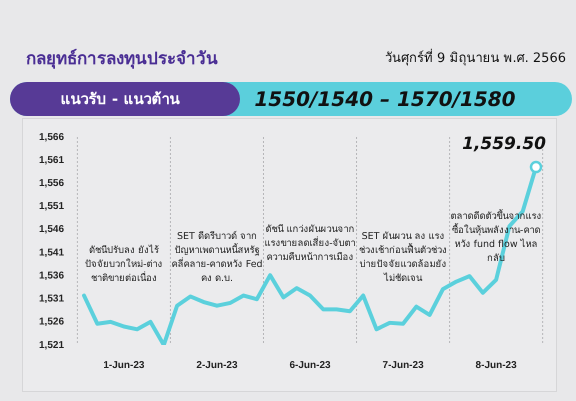  What do you see at coordinates (124, 265) in the screenshot?
I see `annotation: ดัชนีปรับลง ยังไร้ปัจจัยบวกใหม่-ต่างชาติขายต่อเนื่อง` at bounding box center [124, 265].